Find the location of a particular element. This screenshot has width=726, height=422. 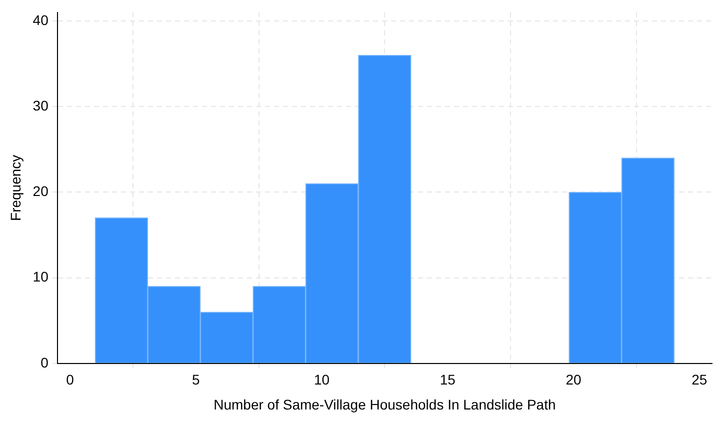

x-tick-label: 25 is located at coordinates (700, 380).